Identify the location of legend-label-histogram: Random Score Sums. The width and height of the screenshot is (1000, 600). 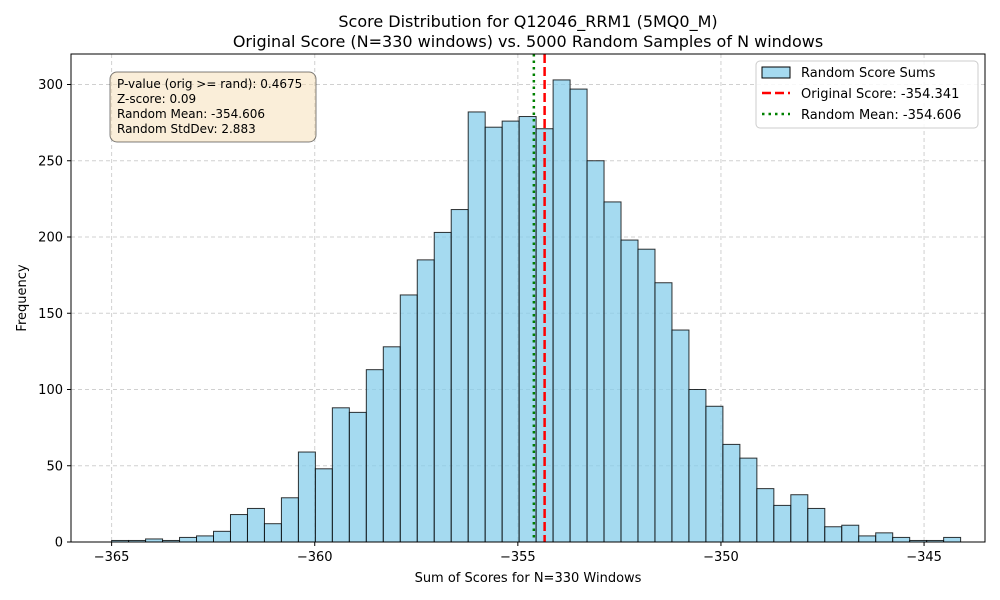
(868, 73).